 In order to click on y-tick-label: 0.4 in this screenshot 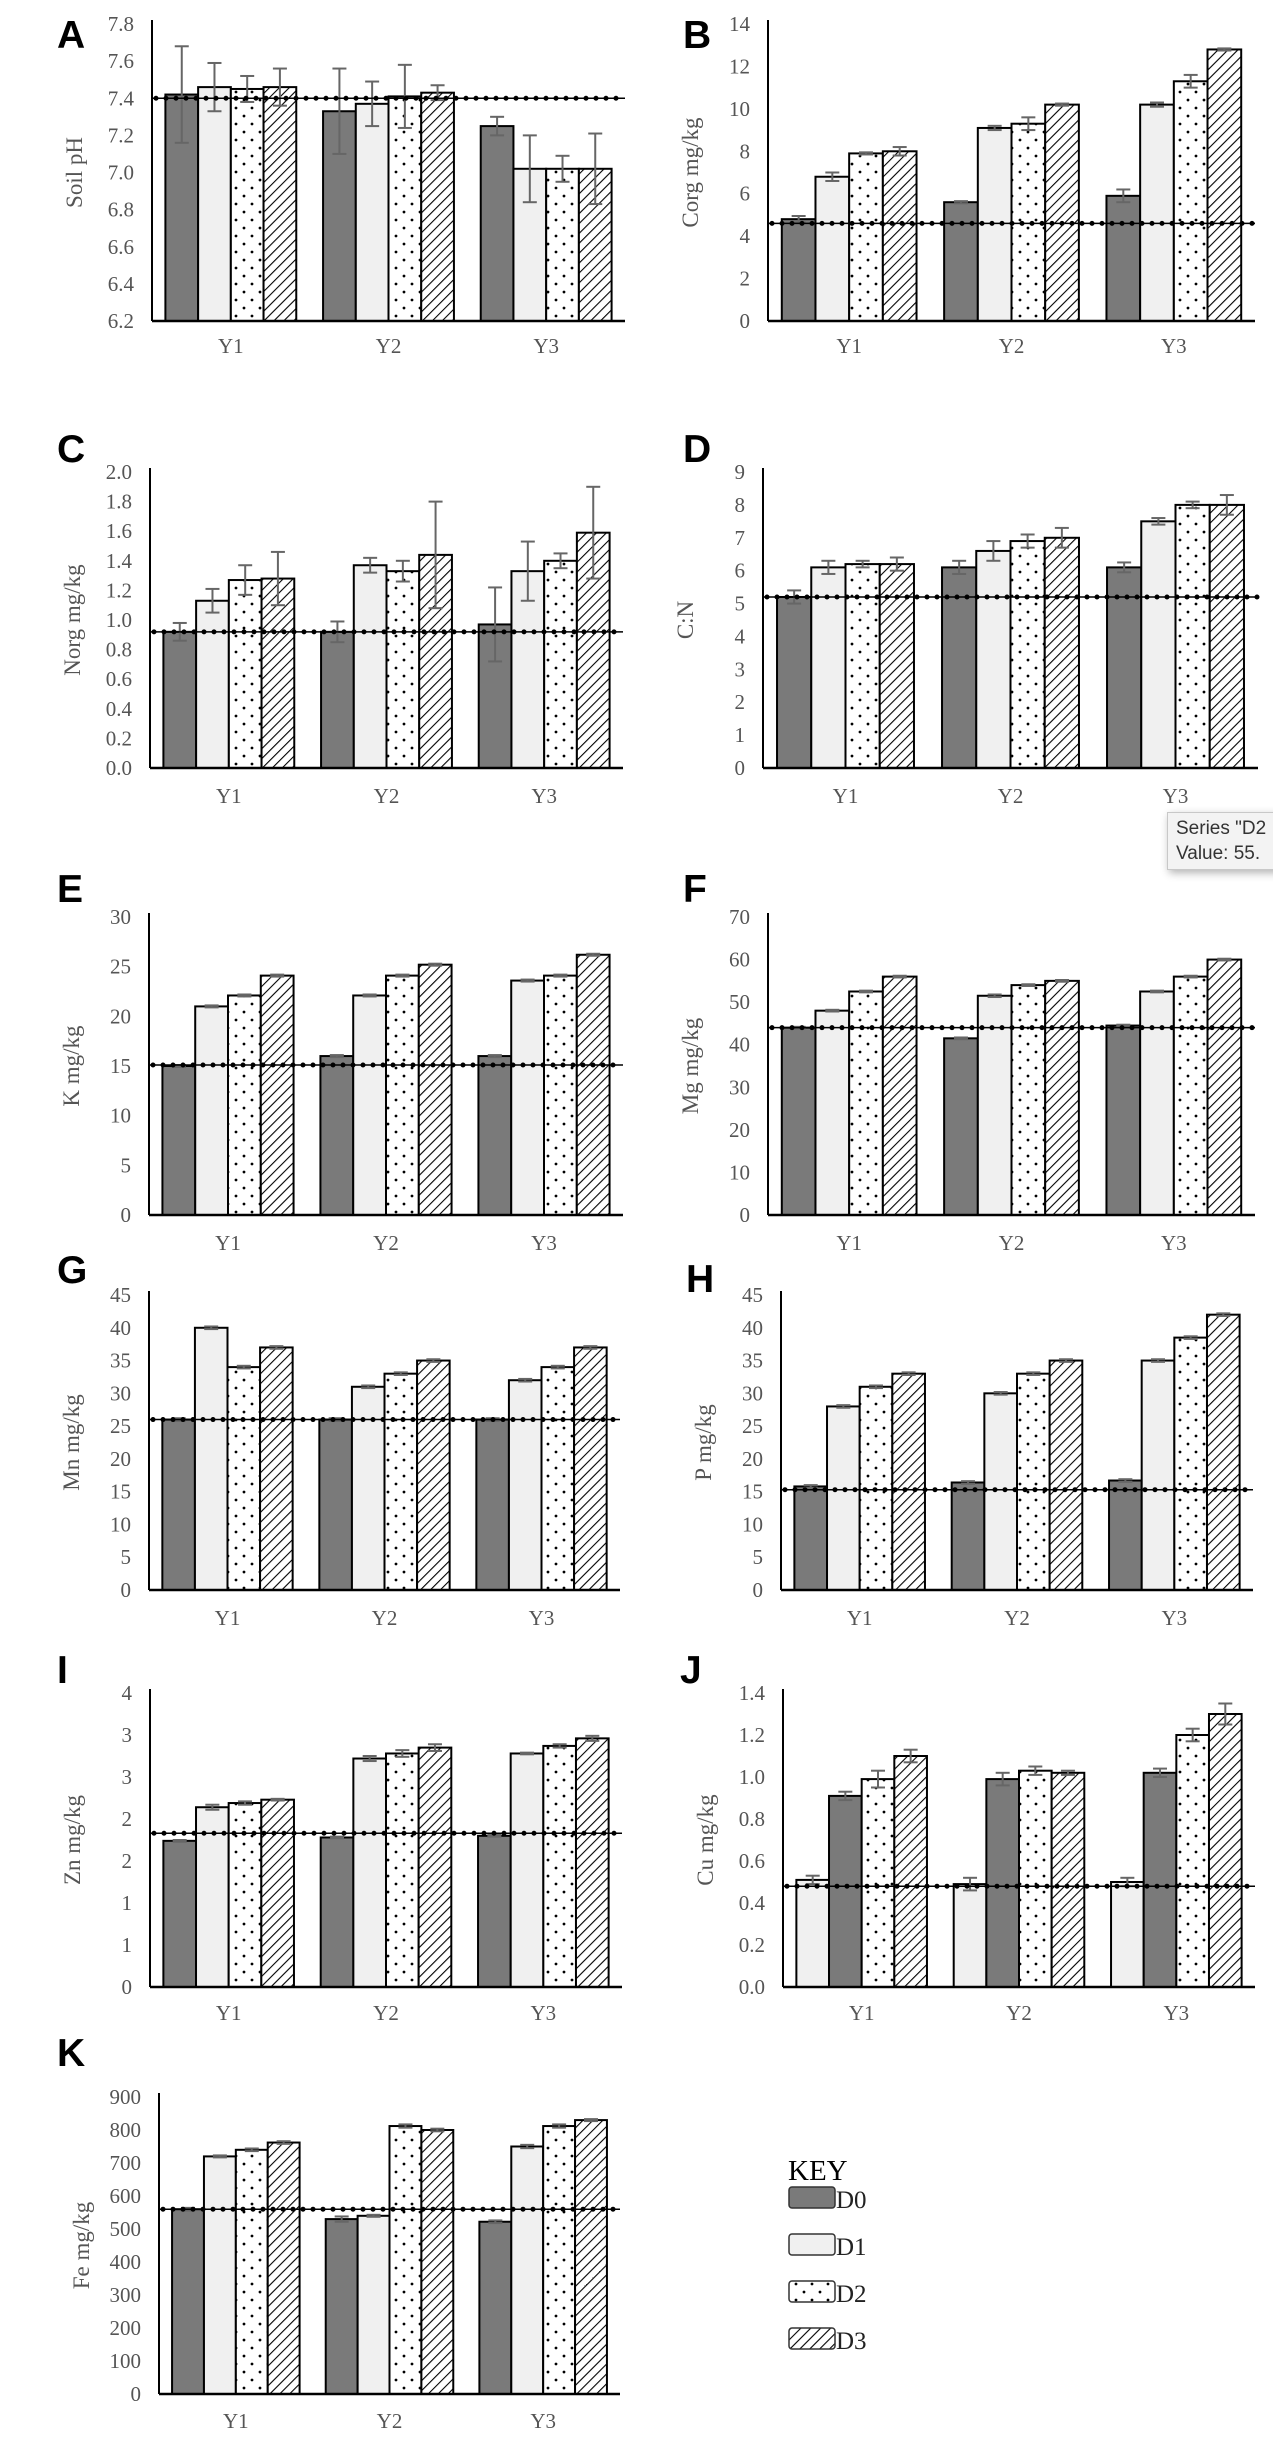, I will do `click(119, 709)`.